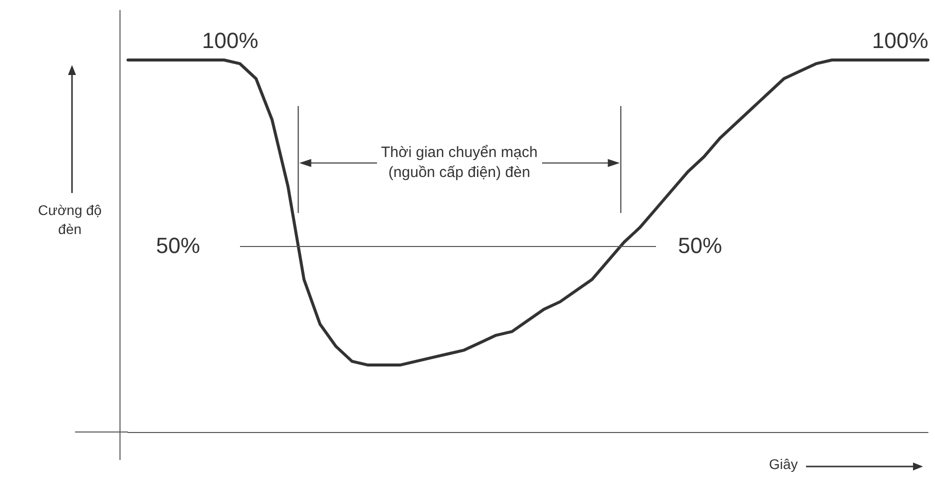 Image resolution: width=935 pixels, height=482 pixels. I want to click on annotation: Thời gian chuyển mạch (nguồn cấp điện) đèn, so click(459, 162).